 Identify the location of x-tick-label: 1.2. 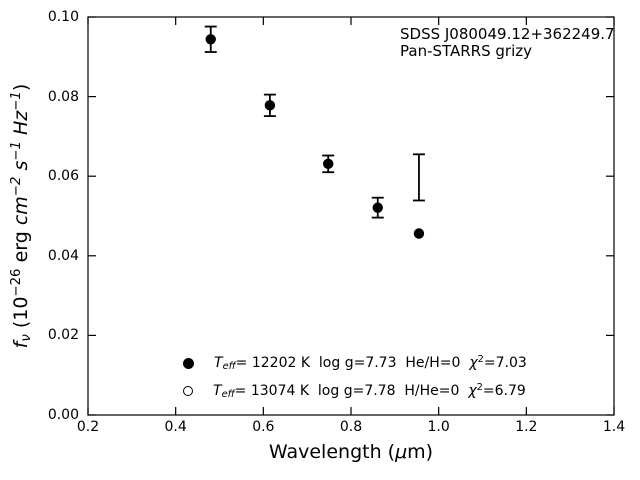
(526, 427).